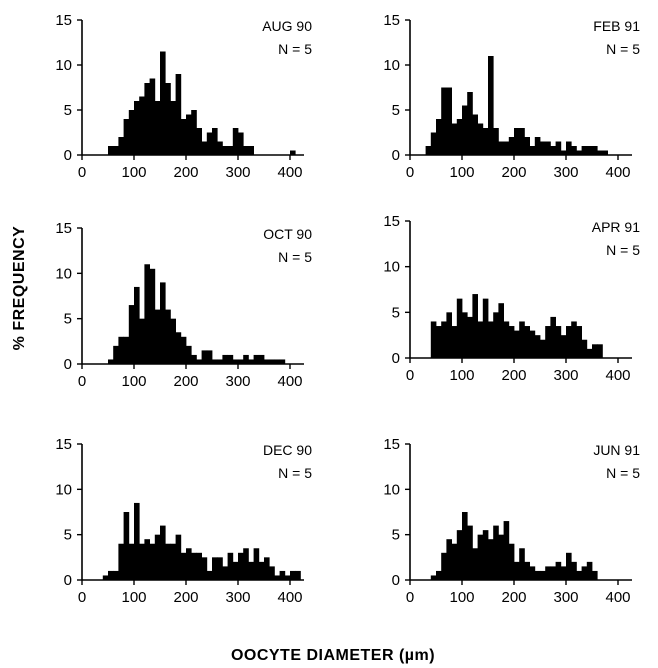 The width and height of the screenshot is (658, 668). What do you see at coordinates (287, 450) in the screenshot?
I see `panel-date-label: DEC 90` at bounding box center [287, 450].